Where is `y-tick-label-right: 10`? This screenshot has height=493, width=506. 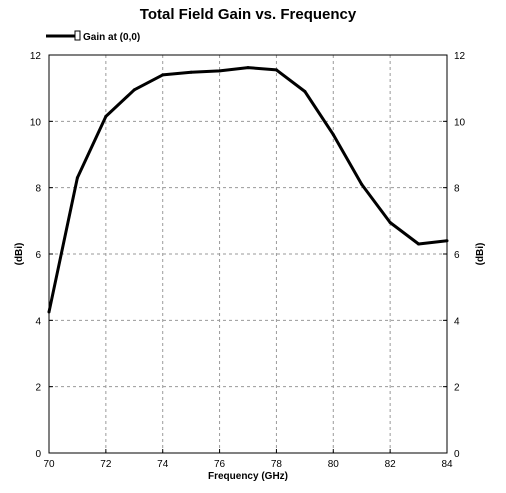
y-tick-label-right: 10 is located at coordinates (460, 122).